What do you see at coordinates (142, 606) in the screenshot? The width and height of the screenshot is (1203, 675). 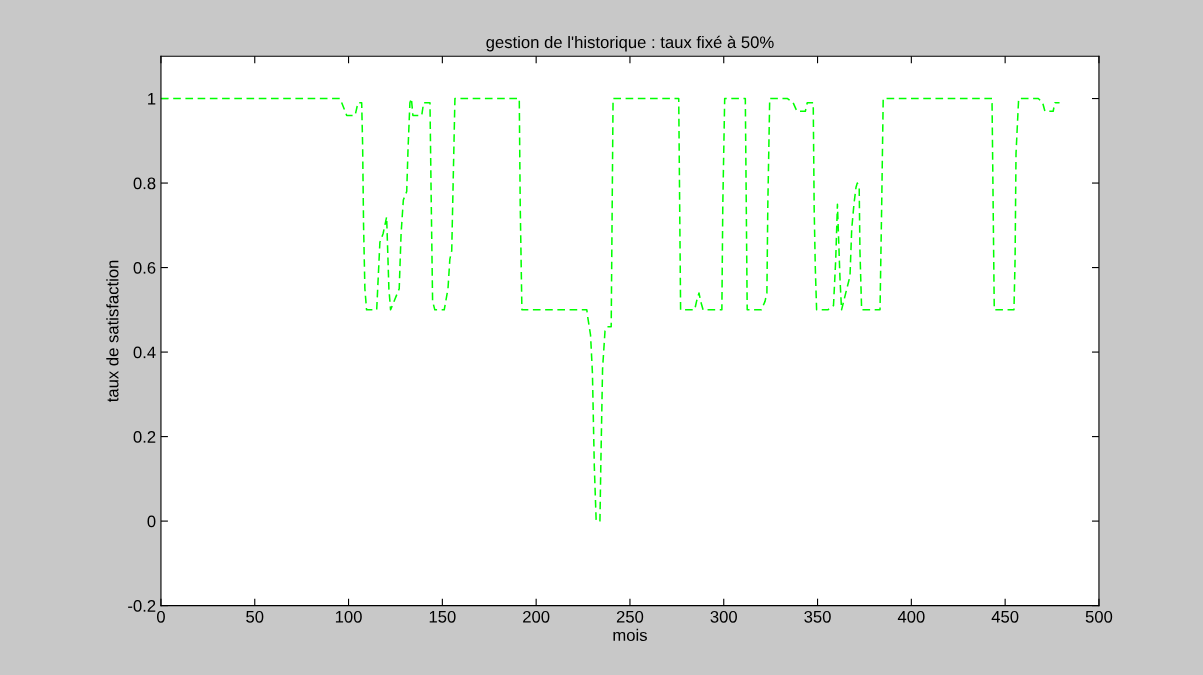 I see `y-tick-label: -0.2` at bounding box center [142, 606].